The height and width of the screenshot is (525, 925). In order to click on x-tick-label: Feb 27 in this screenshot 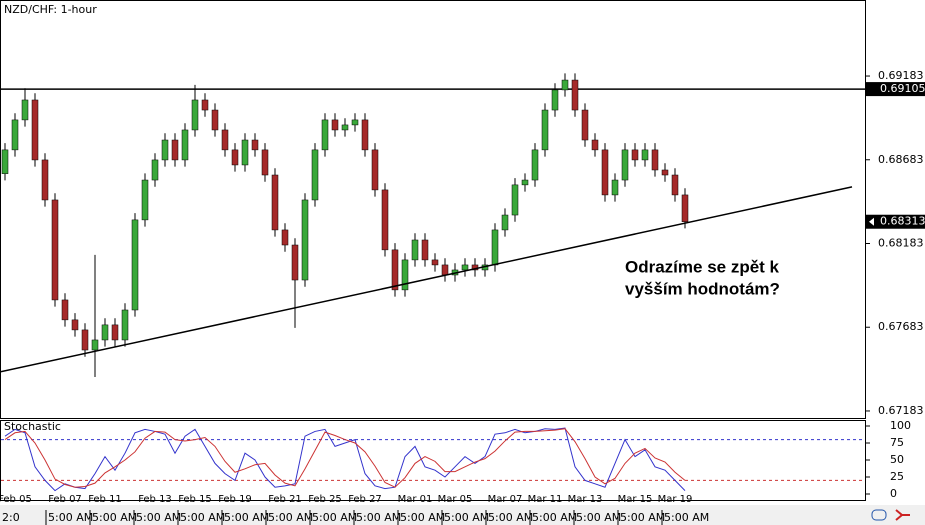, I will do `click(365, 499)`.